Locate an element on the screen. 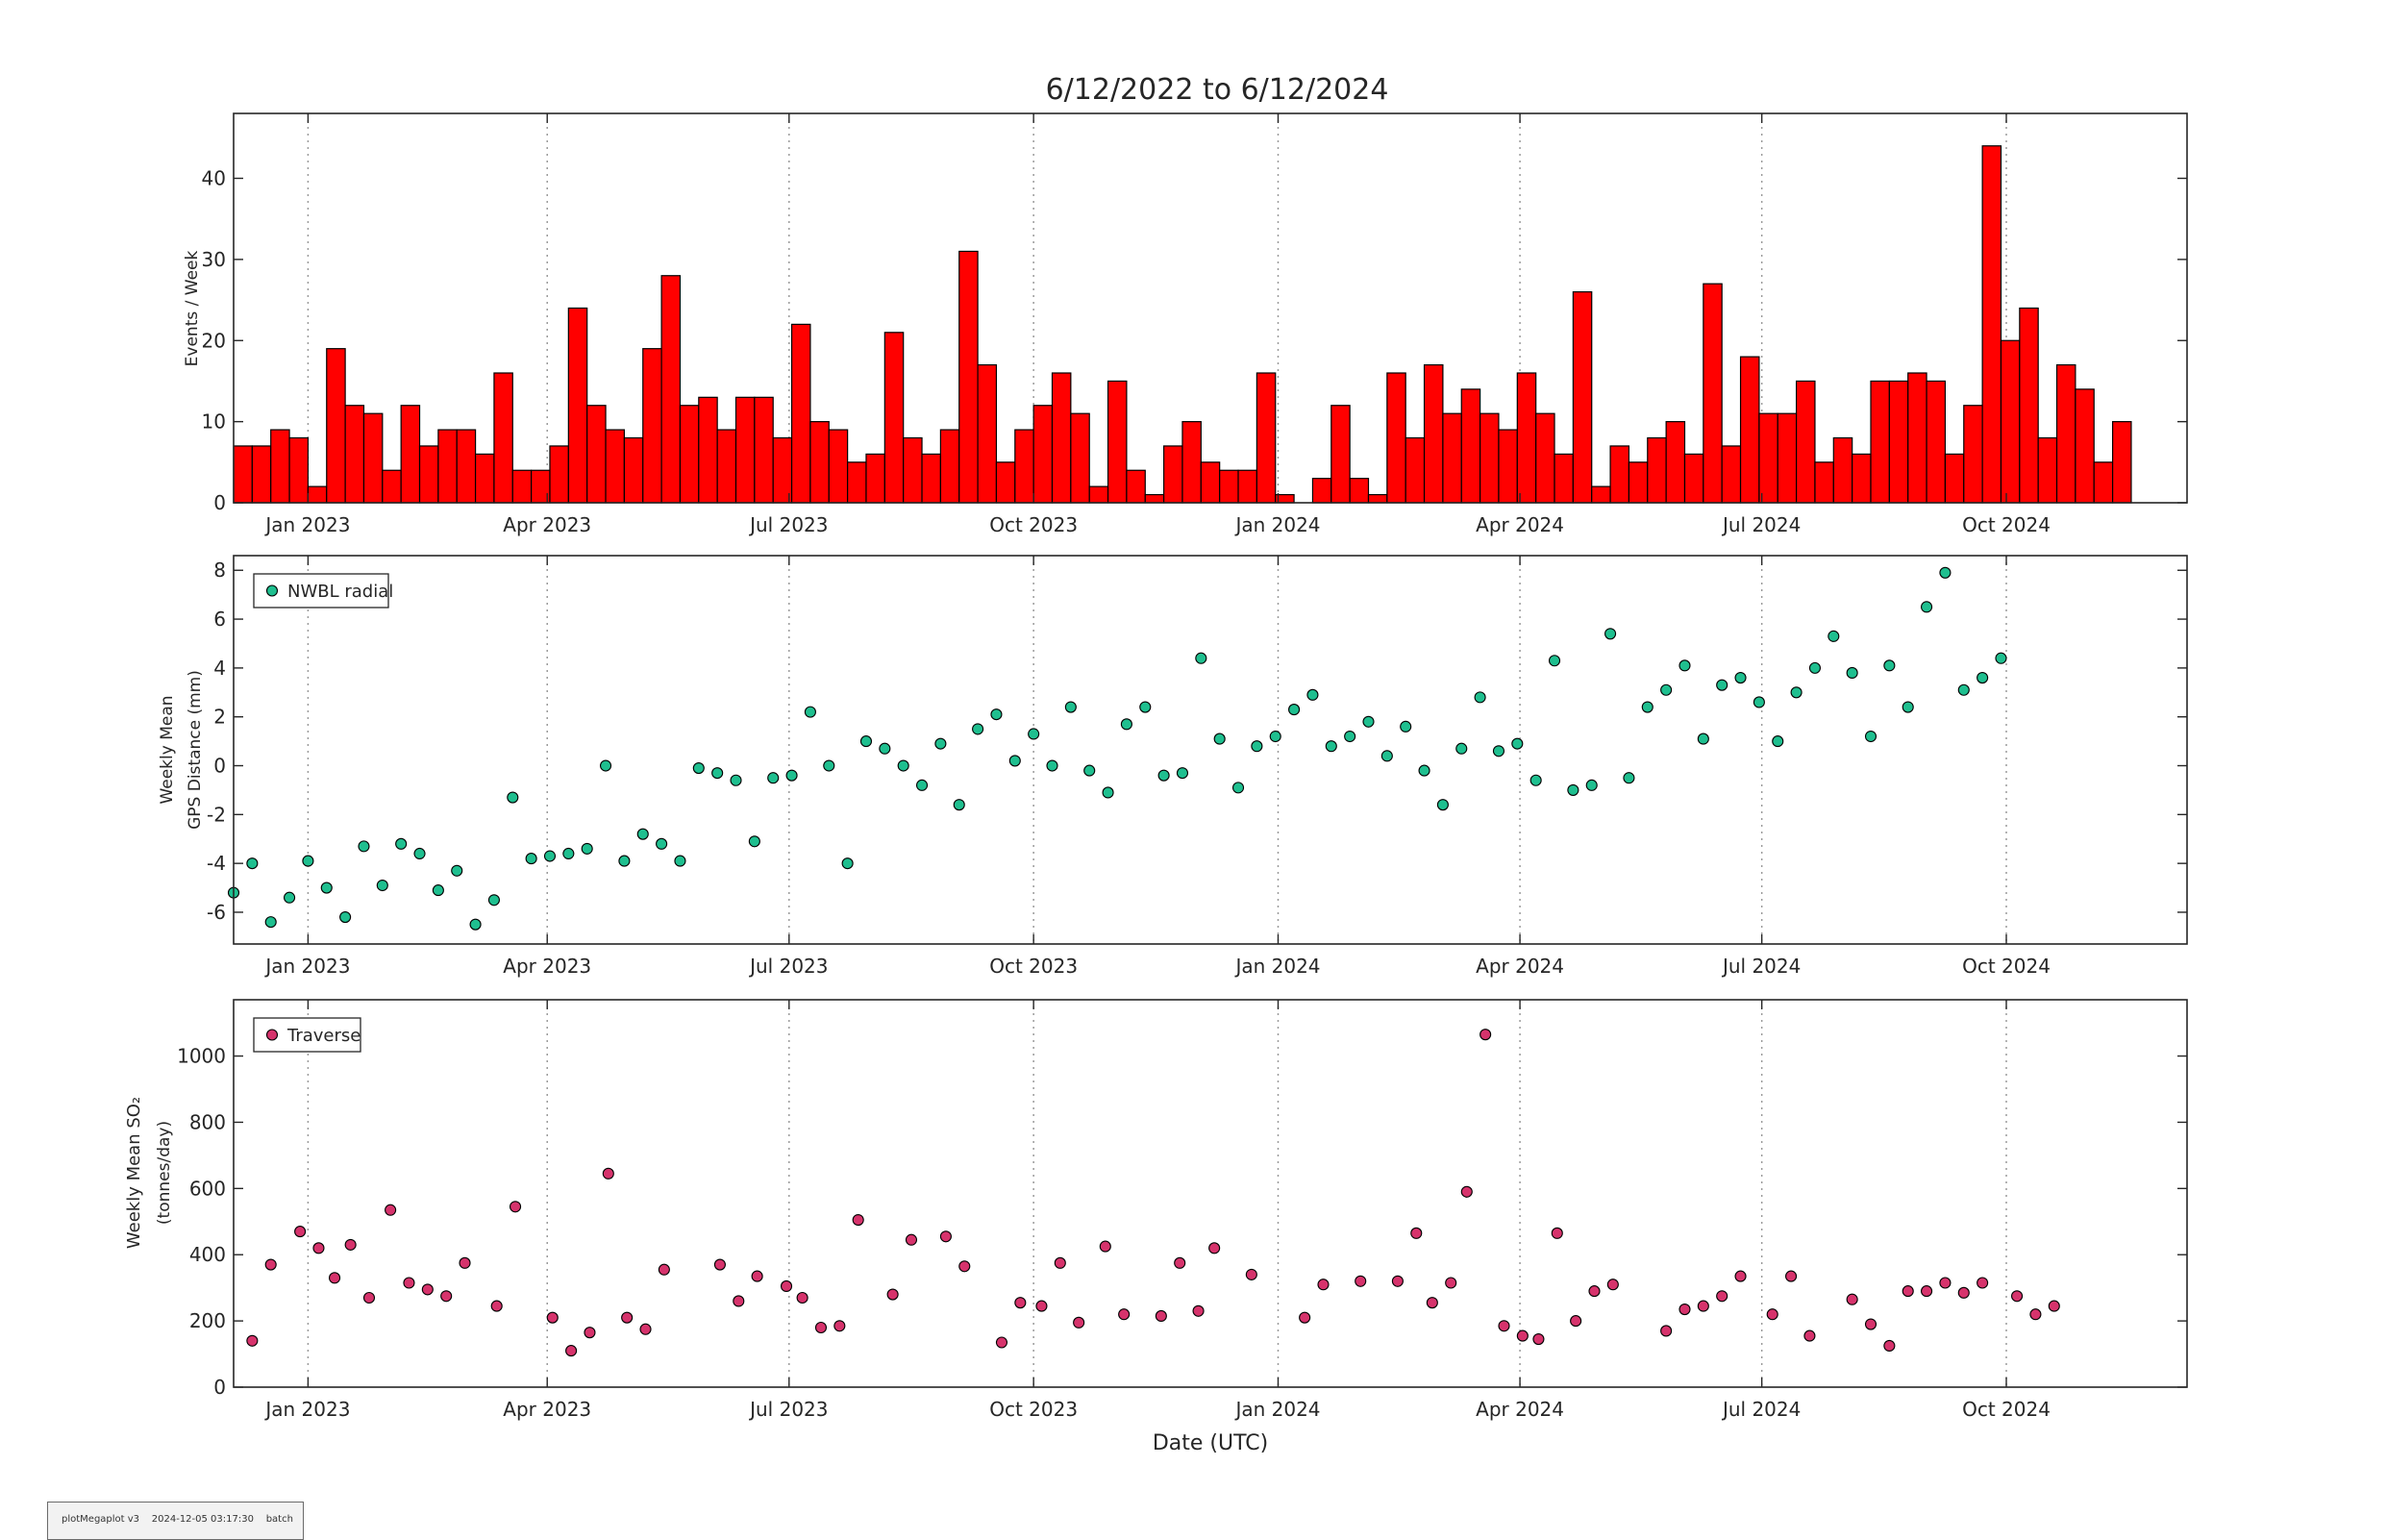  x-tick-label: Apr 2024 is located at coordinates (1520, 524).